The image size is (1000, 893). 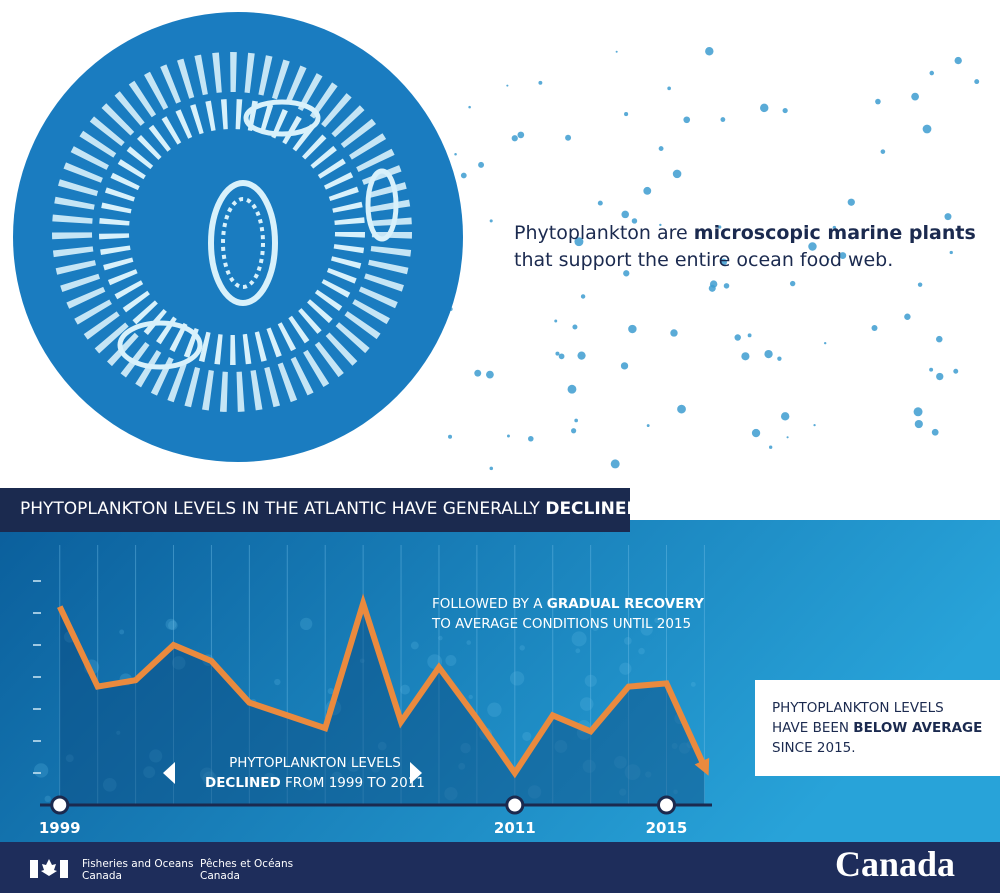 What do you see at coordinates (625, 604) in the screenshot?
I see `annotation-emphasis: GRADUAL RECOVERY` at bounding box center [625, 604].